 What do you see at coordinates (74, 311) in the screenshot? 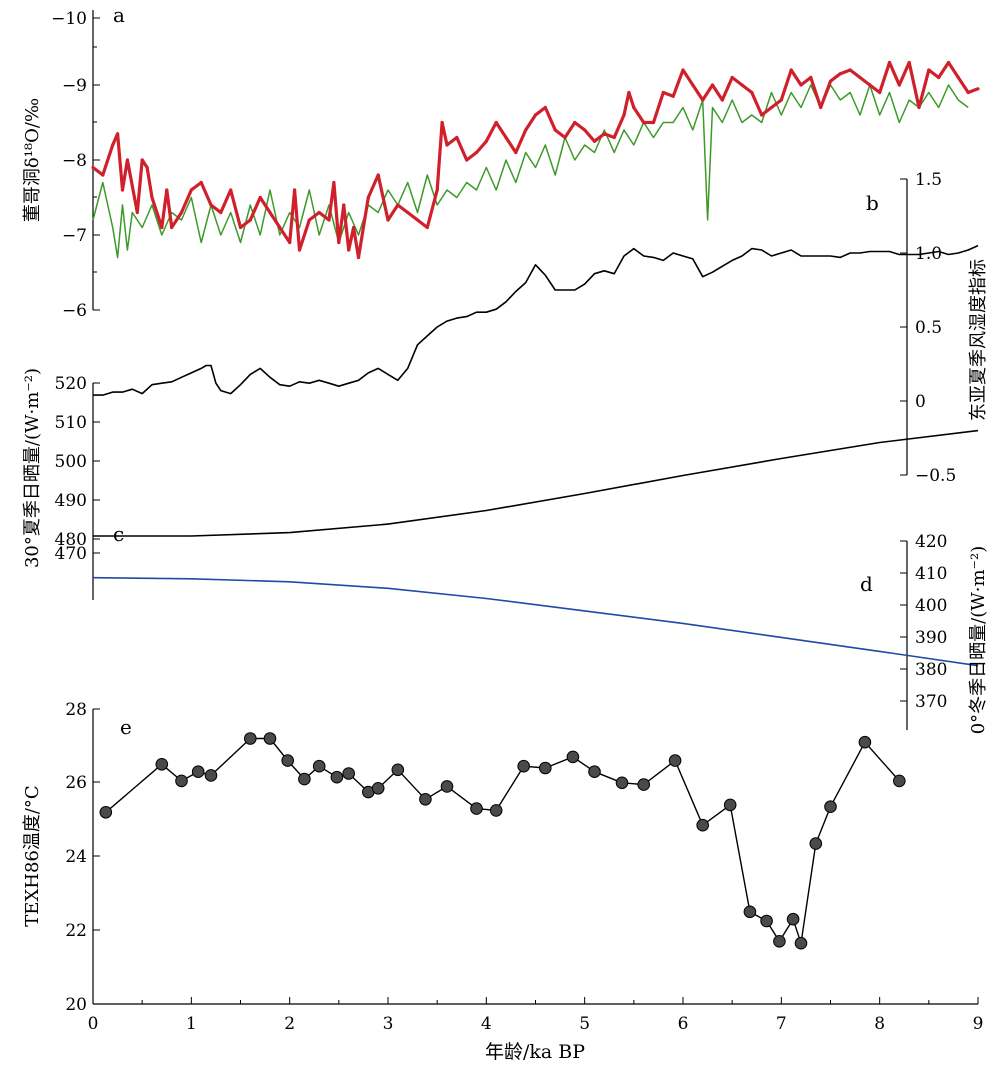
I see `ytick-label-a: −6` at bounding box center [74, 311].